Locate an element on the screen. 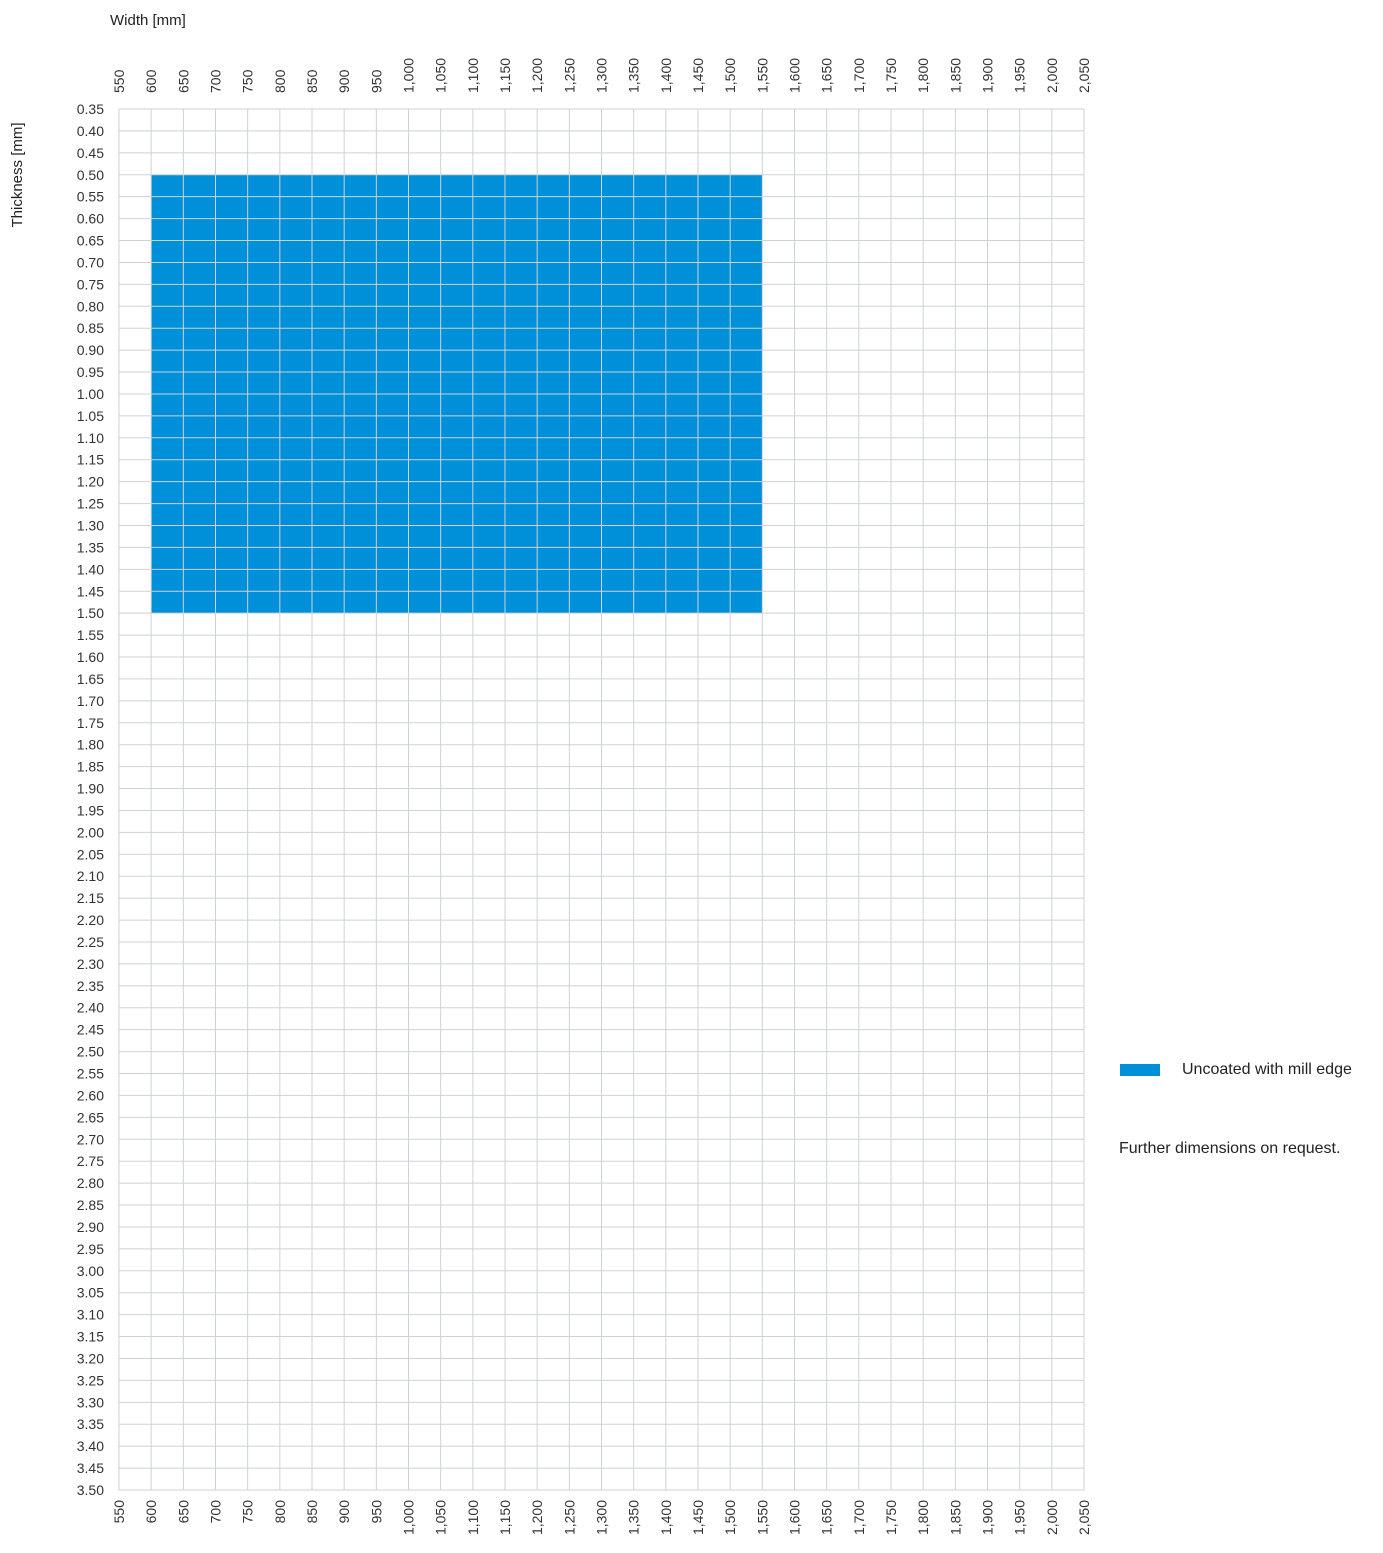  y-tick-label: 2.25 is located at coordinates (90, 942).